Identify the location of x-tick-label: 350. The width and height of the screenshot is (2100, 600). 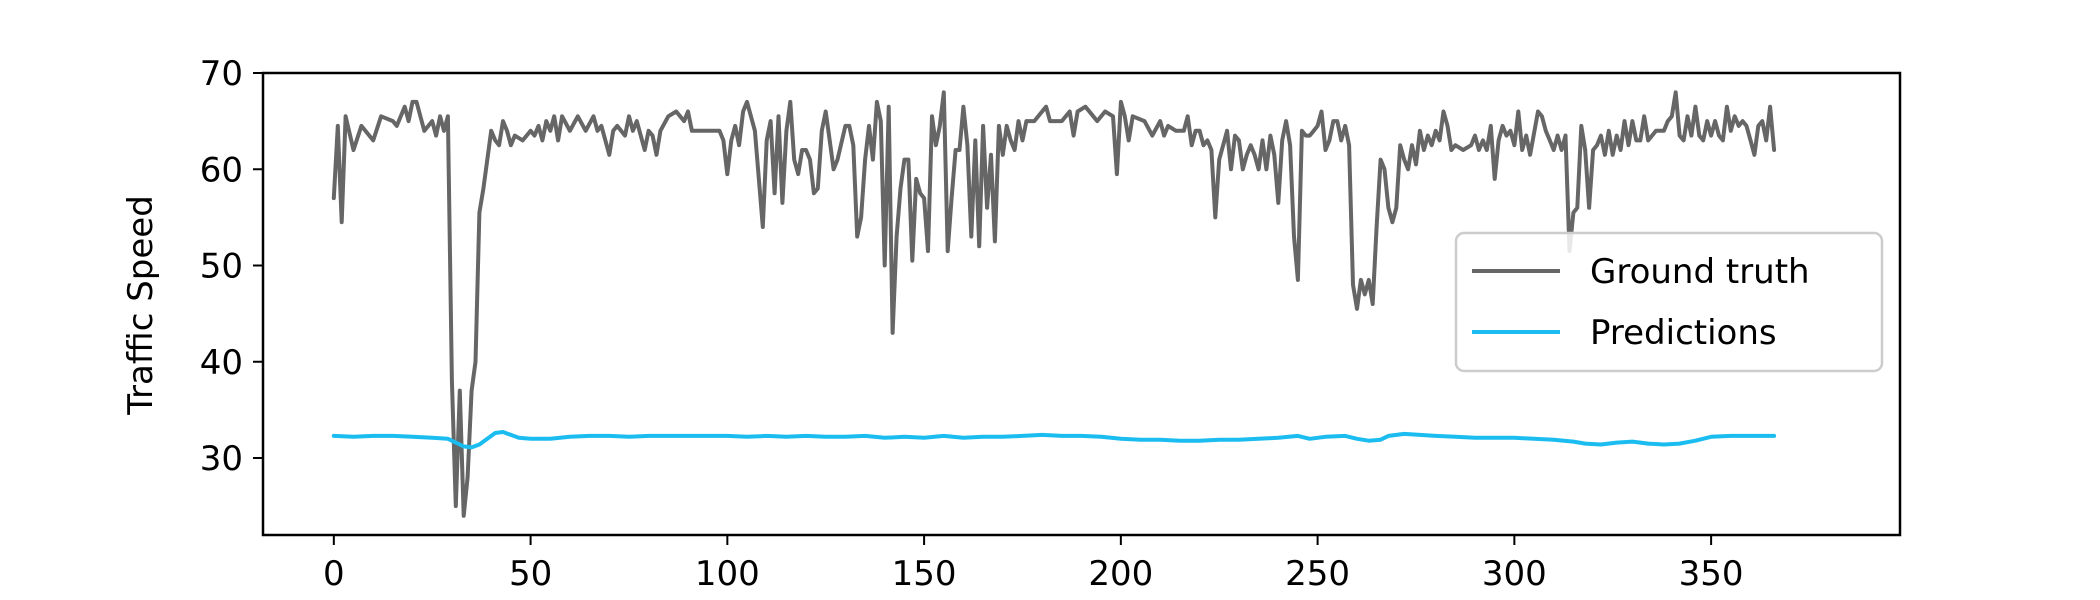
(1711, 574).